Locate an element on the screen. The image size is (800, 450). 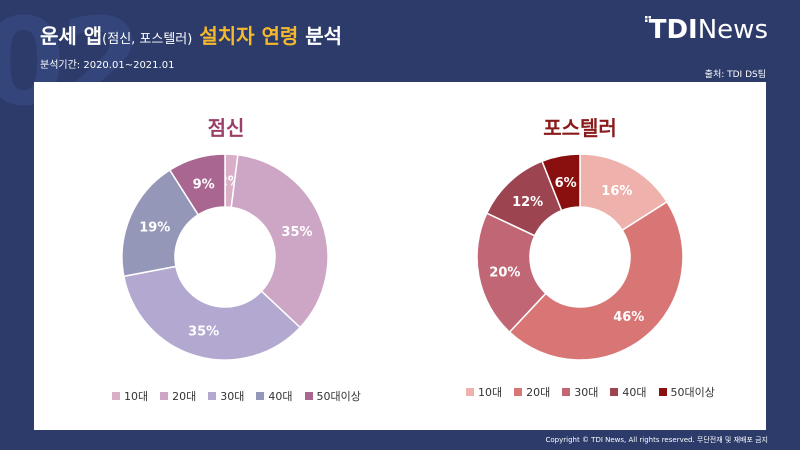
logo-dots-icon is located at coordinates (647, 19).